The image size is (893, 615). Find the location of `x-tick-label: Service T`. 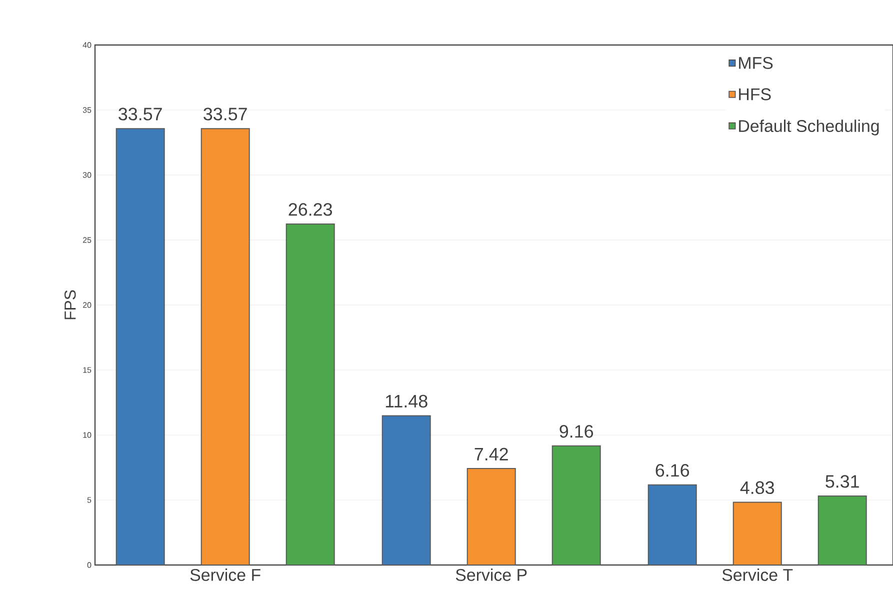

x-tick-label: Service T is located at coordinates (757, 574).